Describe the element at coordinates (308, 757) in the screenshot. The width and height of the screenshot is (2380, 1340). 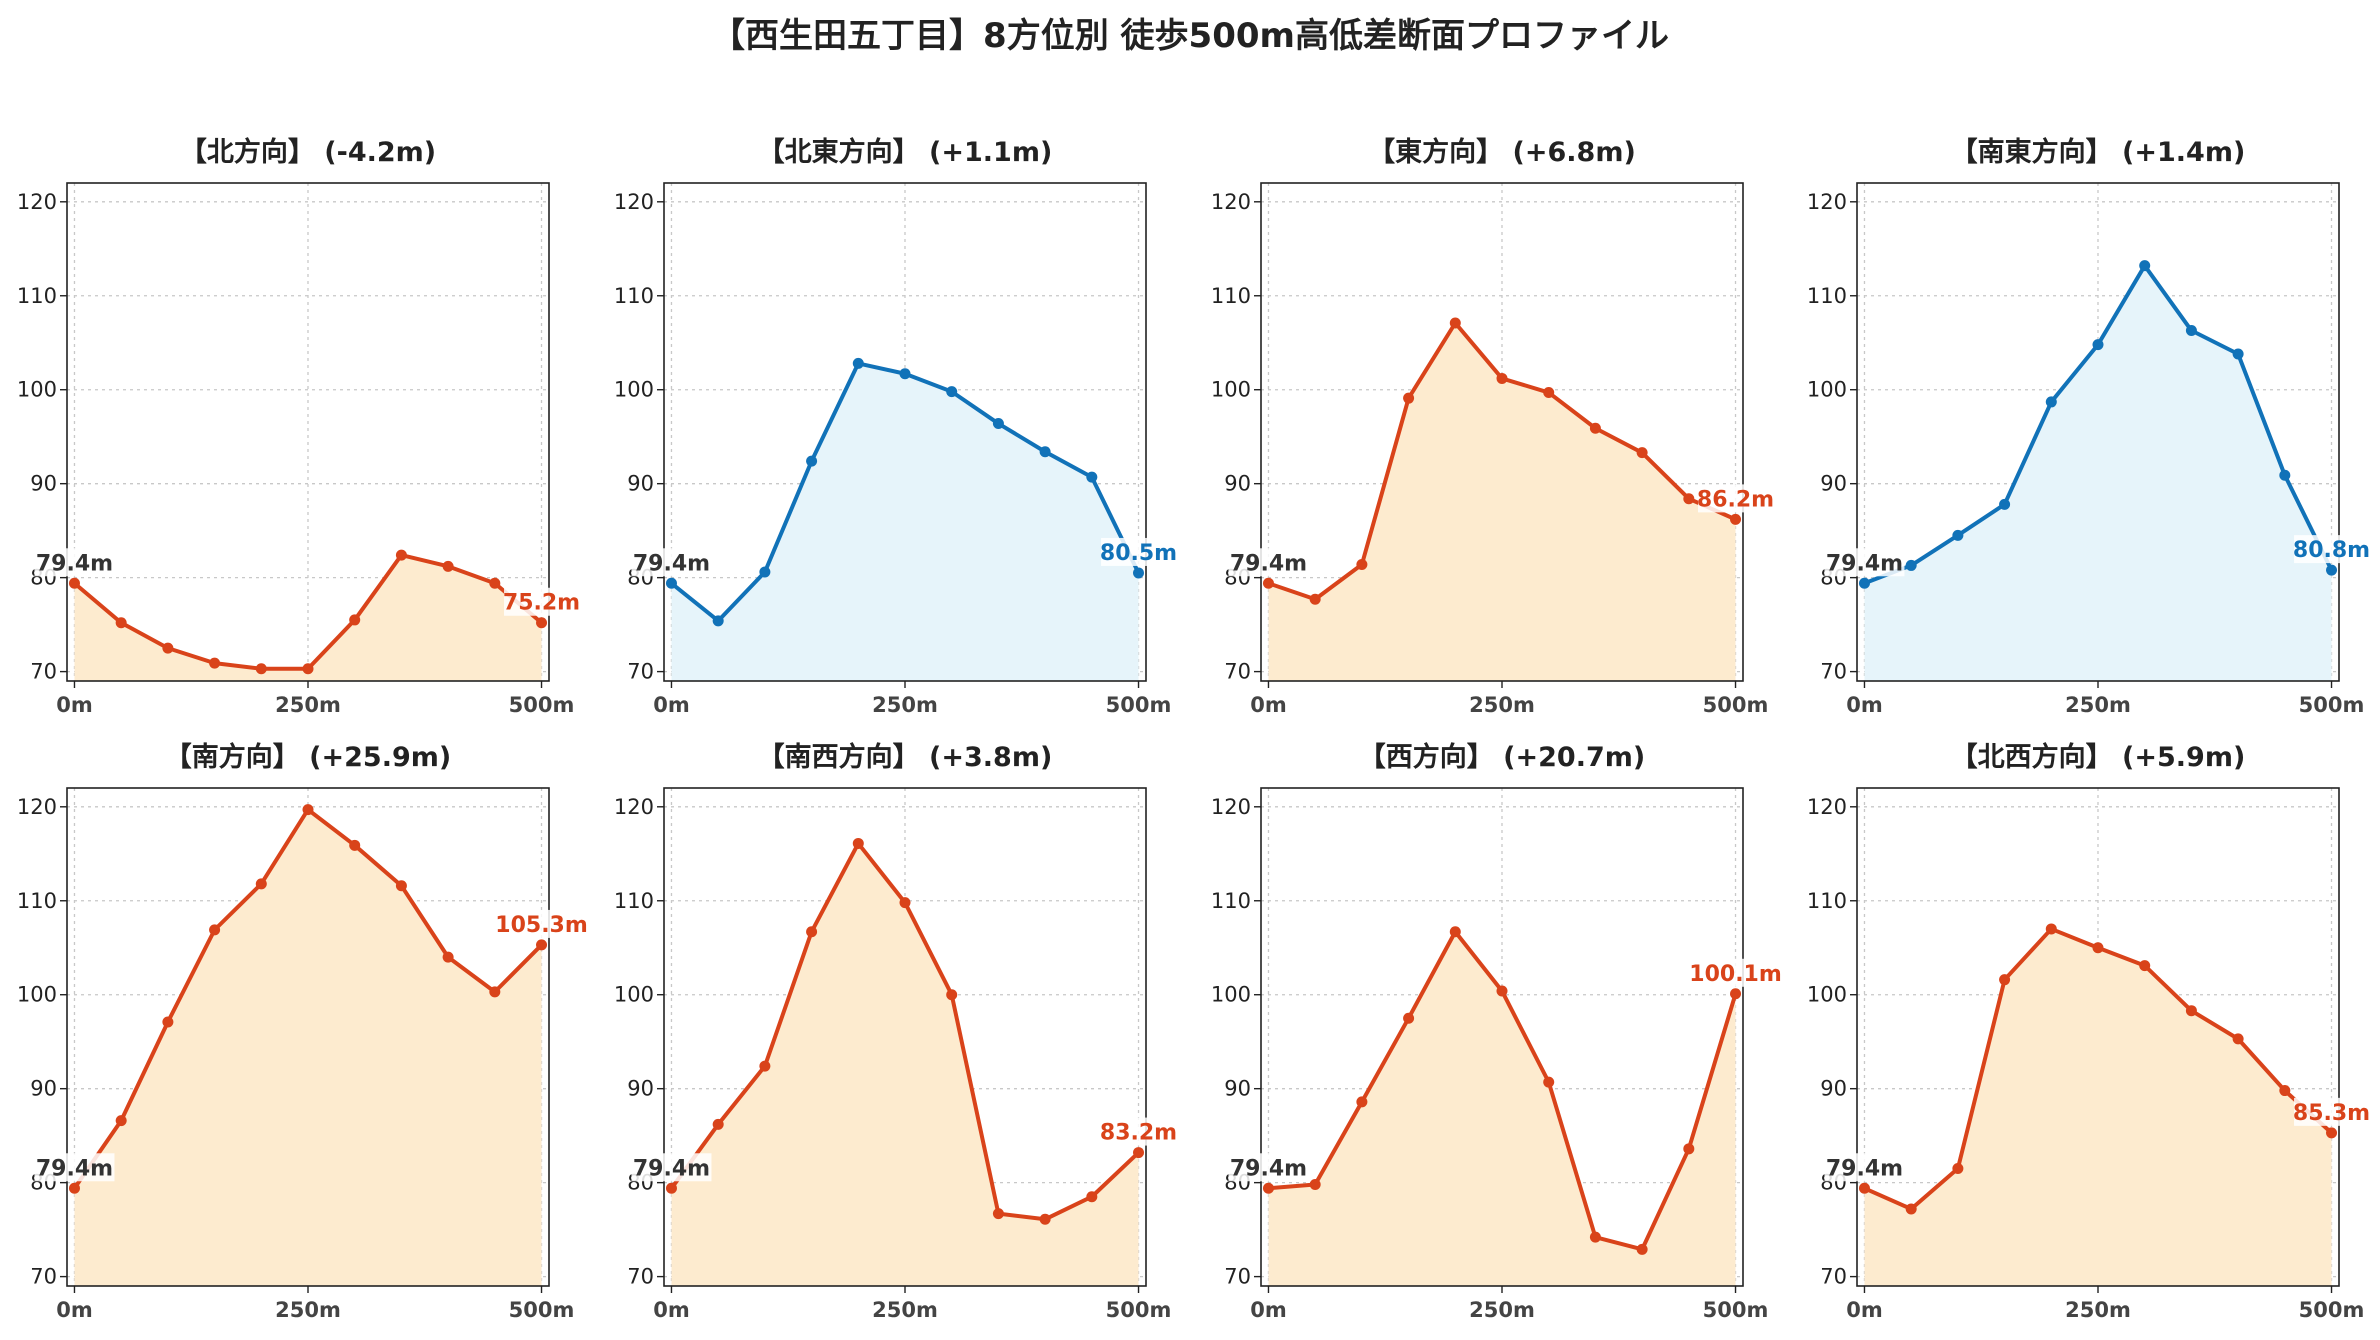
I see `panel-title: 【南方向】 (+25.9m)` at that location.